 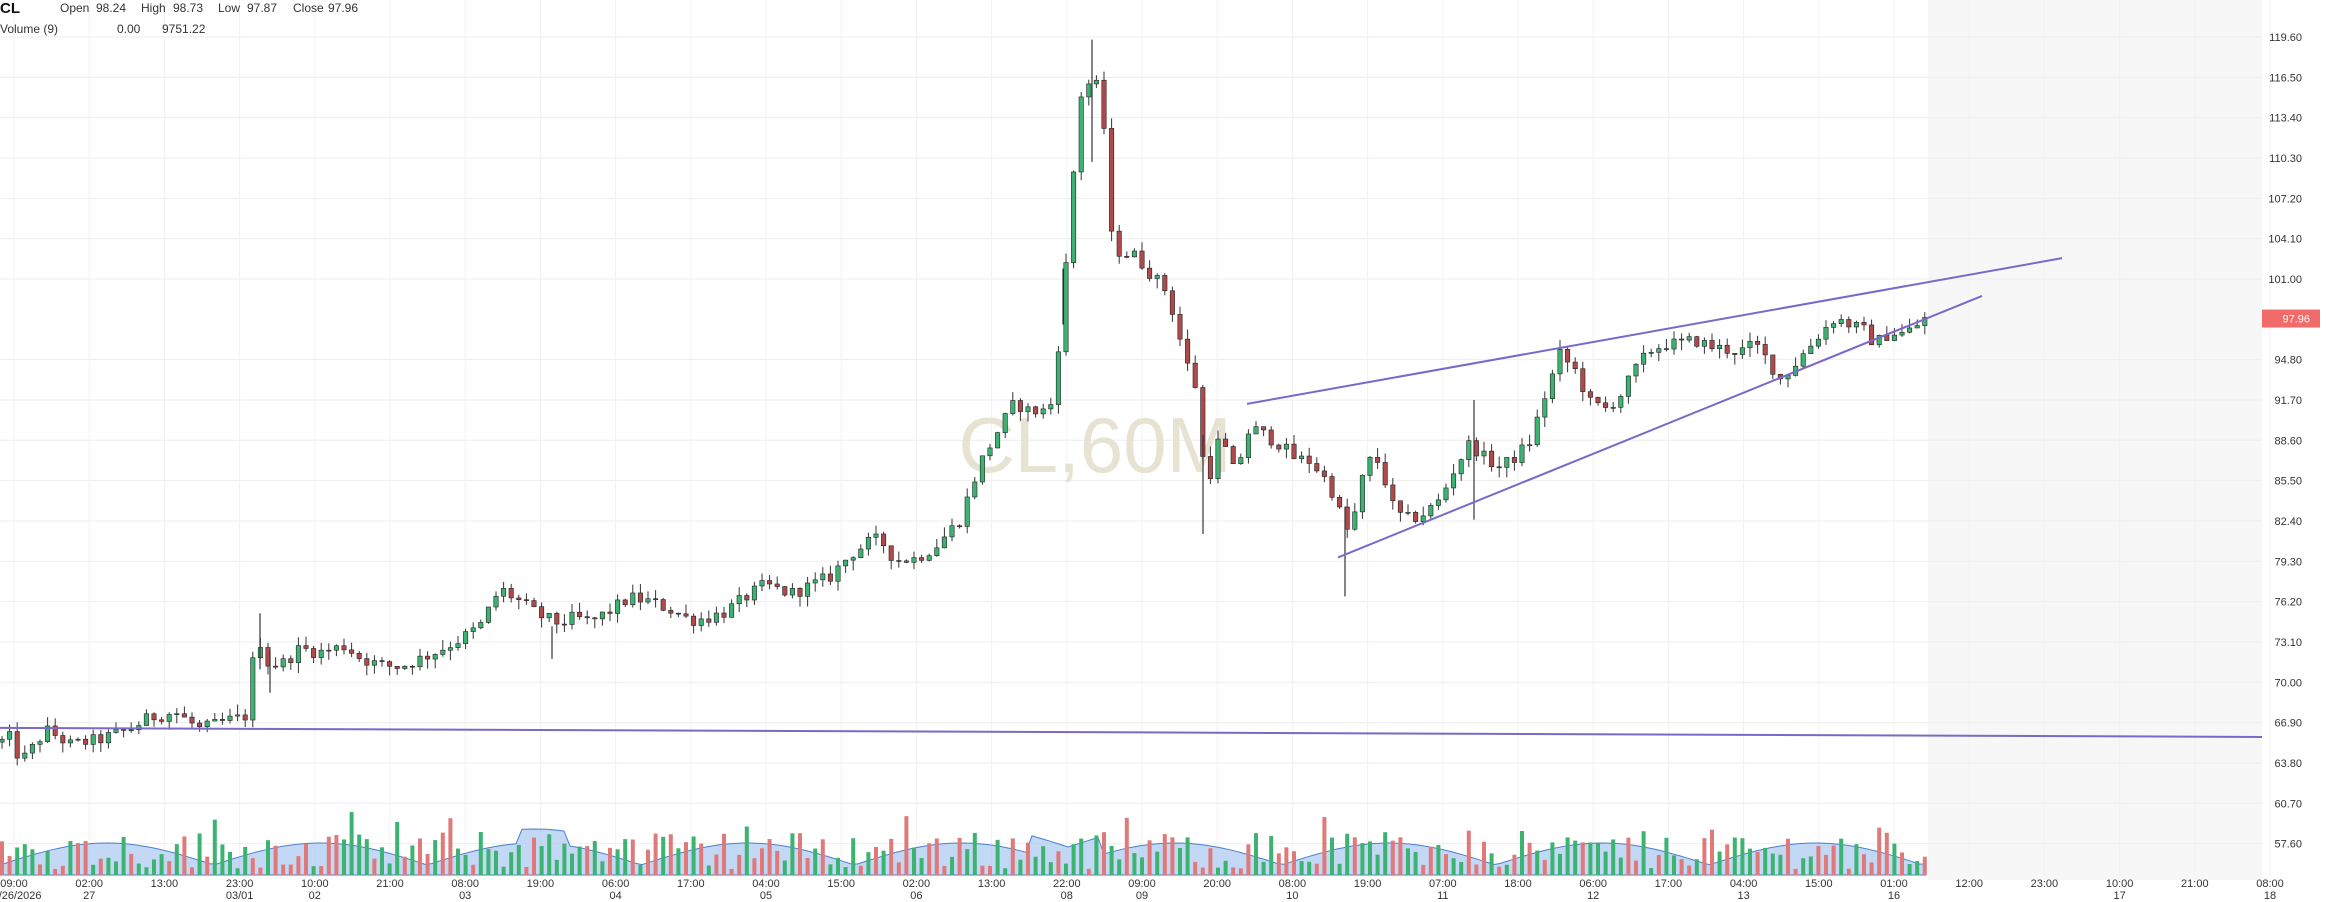 What do you see at coordinates (2291, 318) in the screenshot?
I see `last-price-tag` at bounding box center [2291, 318].